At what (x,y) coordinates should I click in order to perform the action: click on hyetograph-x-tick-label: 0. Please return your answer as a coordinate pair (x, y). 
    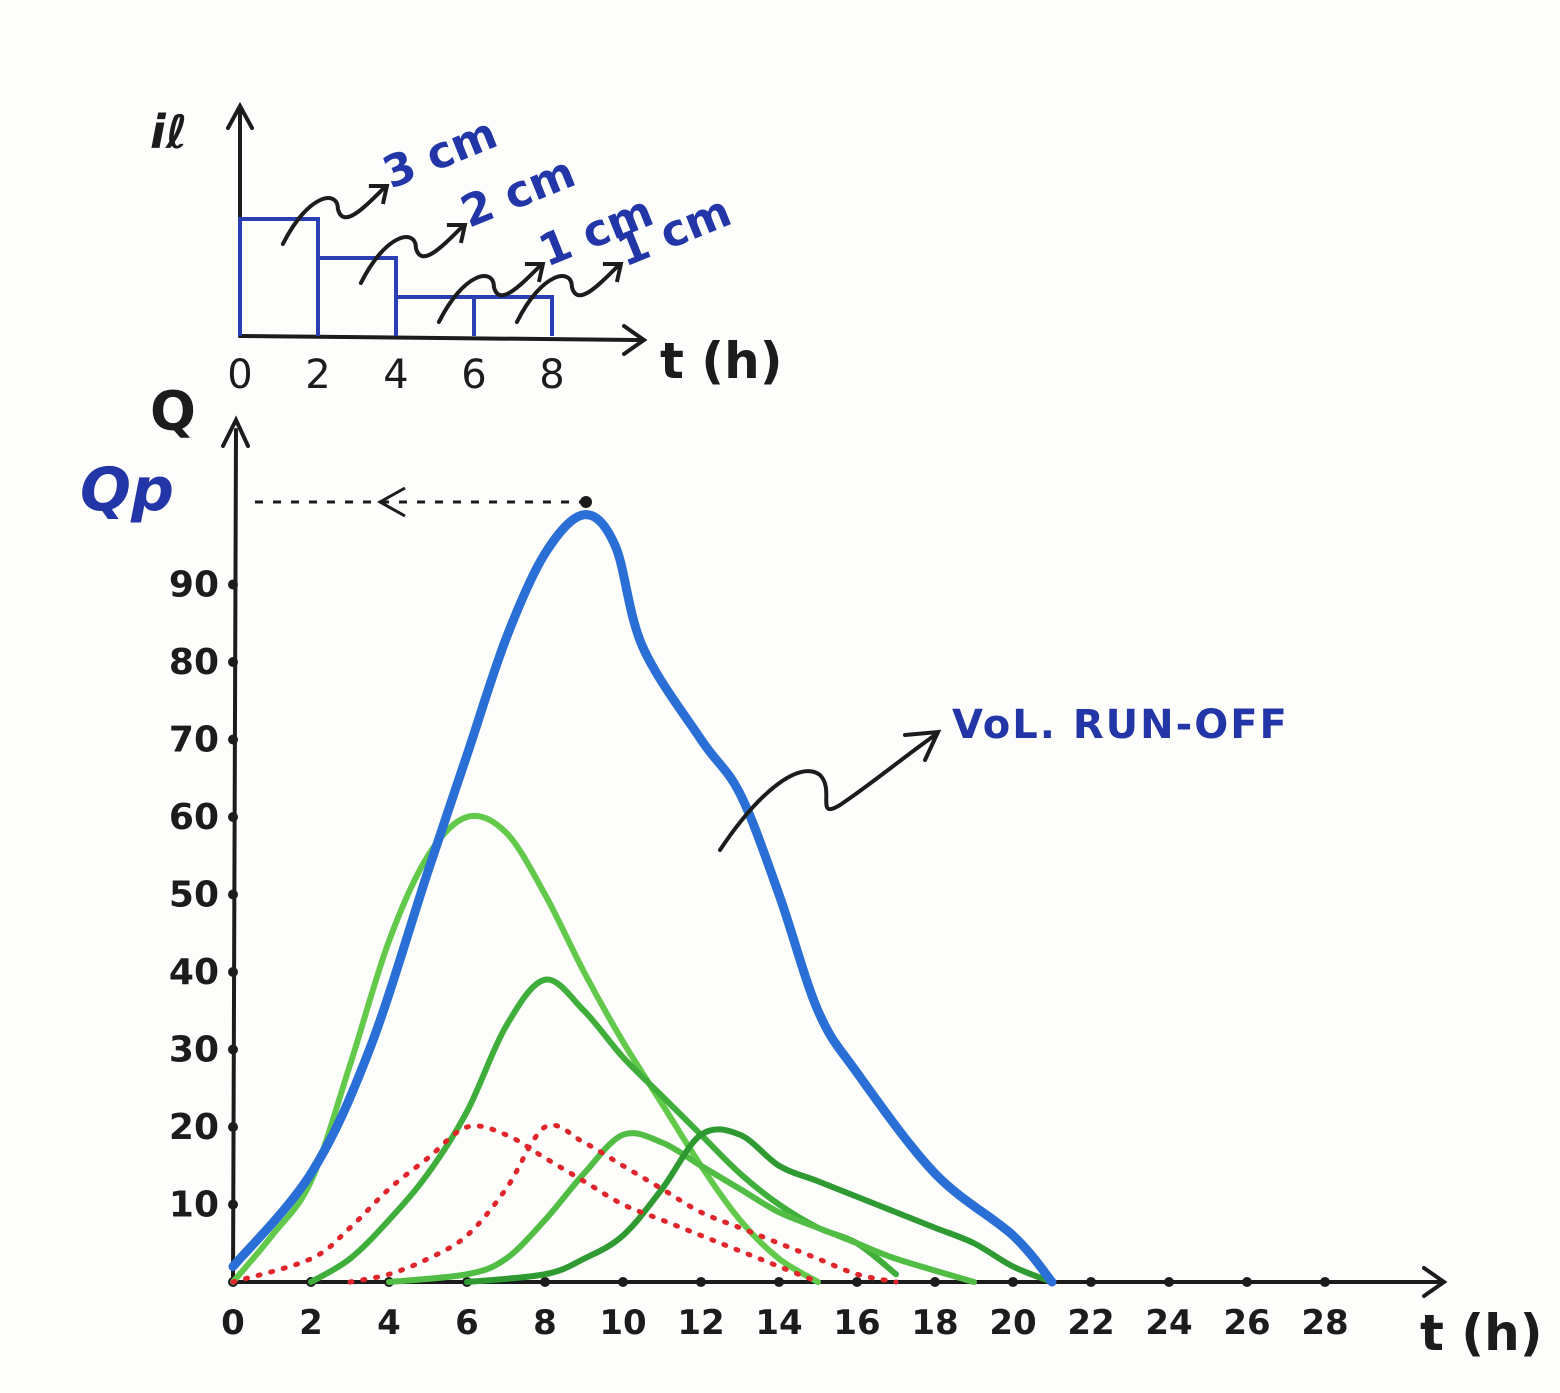
    Looking at the image, I should click on (239, 375).